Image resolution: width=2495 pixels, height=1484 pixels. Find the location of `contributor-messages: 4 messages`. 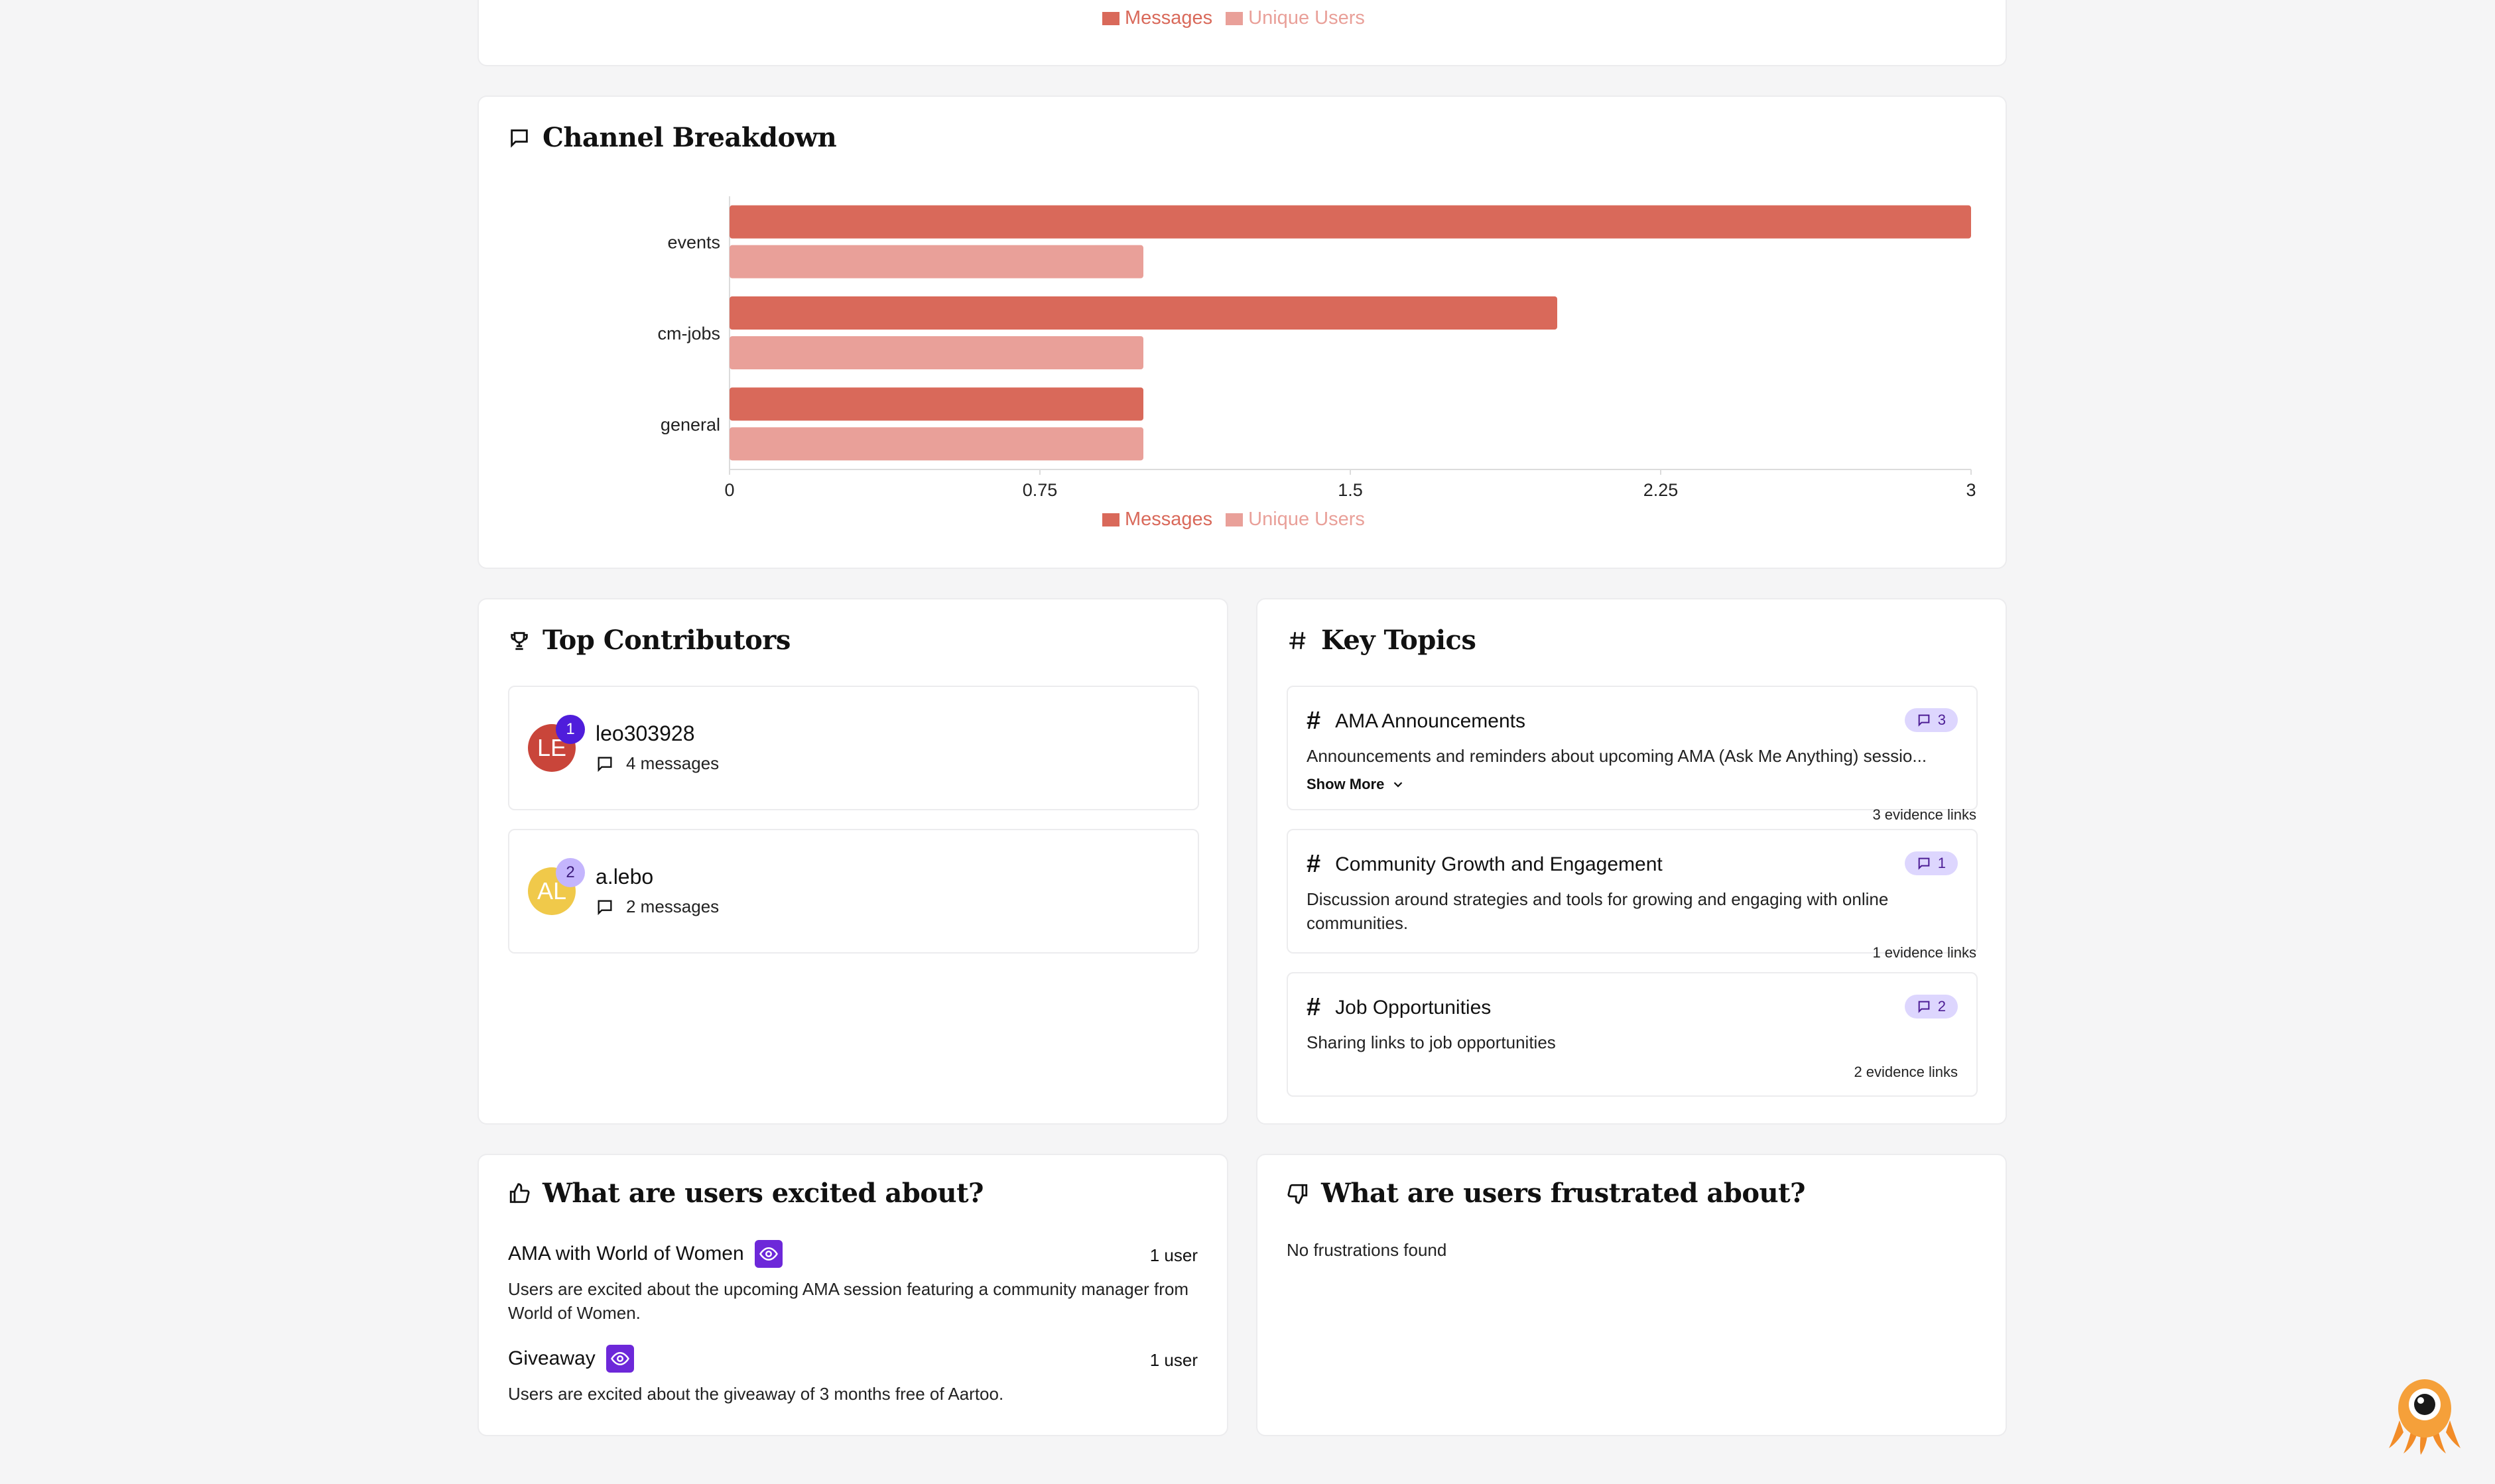

contributor-messages: 4 messages is located at coordinates (657, 764).